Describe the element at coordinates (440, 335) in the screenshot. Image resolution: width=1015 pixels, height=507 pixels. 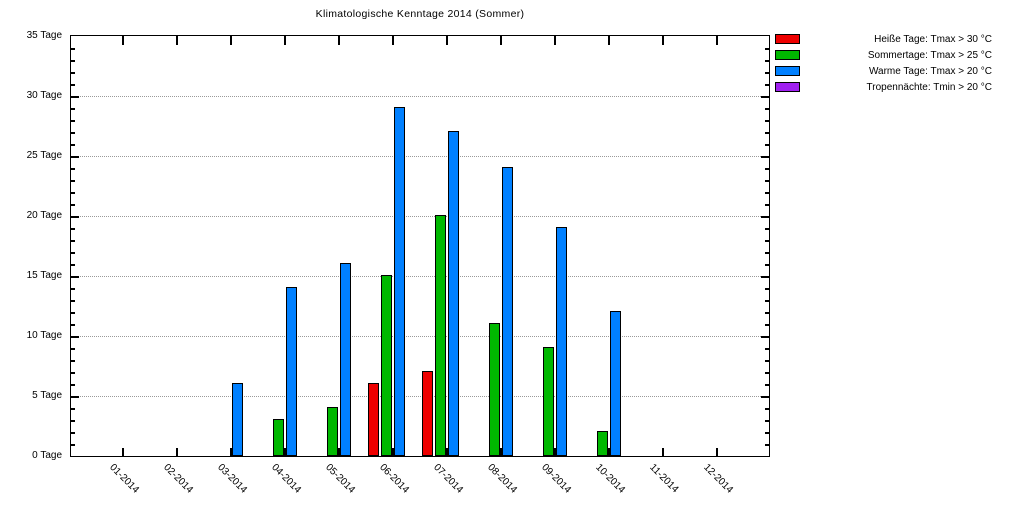
I see `bar-series2-07-2014` at that location.